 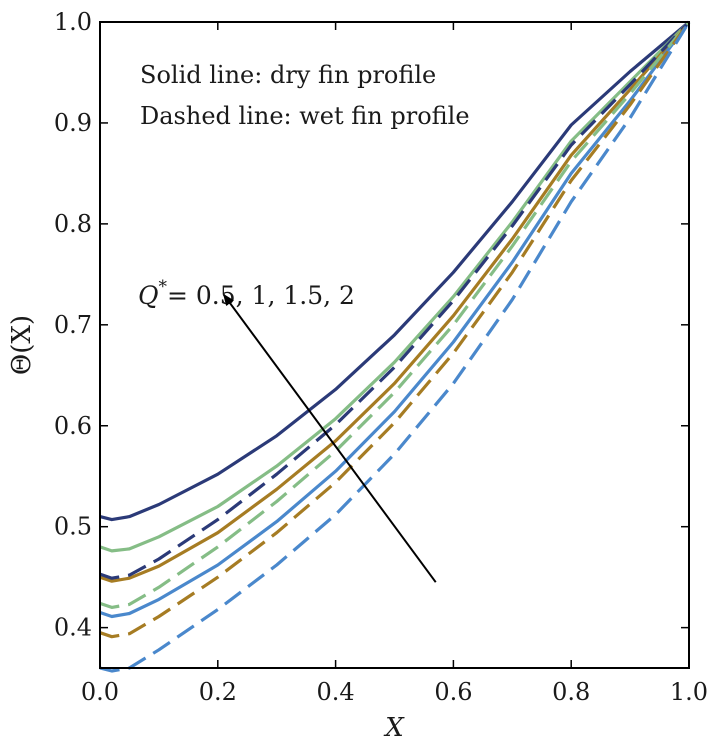 What do you see at coordinates (73, 527) in the screenshot?
I see `y-tick-label: 0.5` at bounding box center [73, 527].